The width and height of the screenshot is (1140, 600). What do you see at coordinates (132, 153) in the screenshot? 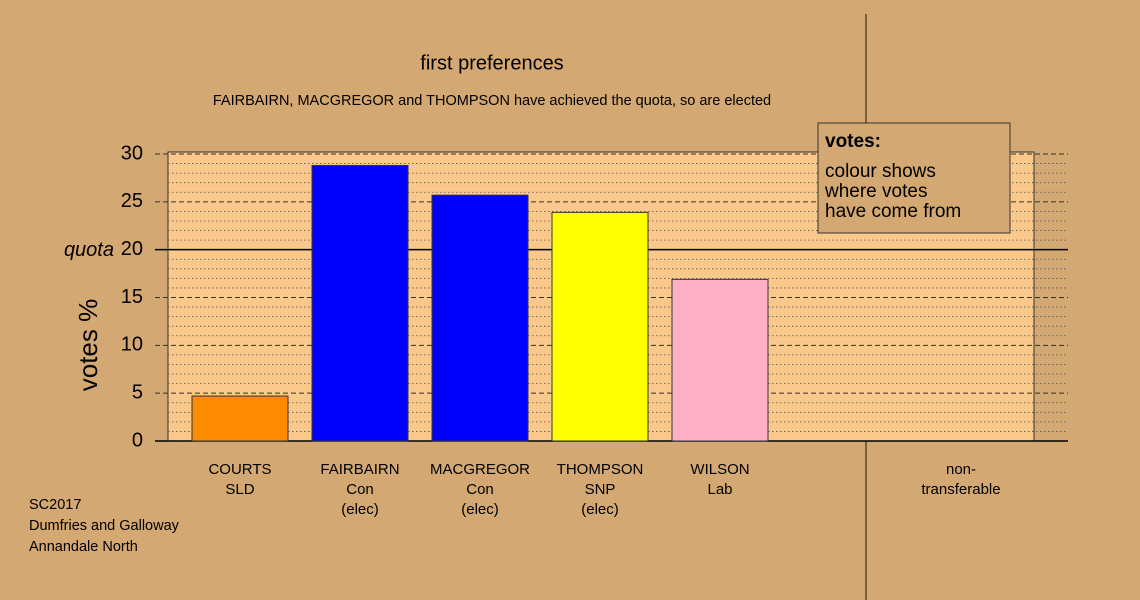
I see `y-tick-label: 30` at bounding box center [132, 153].